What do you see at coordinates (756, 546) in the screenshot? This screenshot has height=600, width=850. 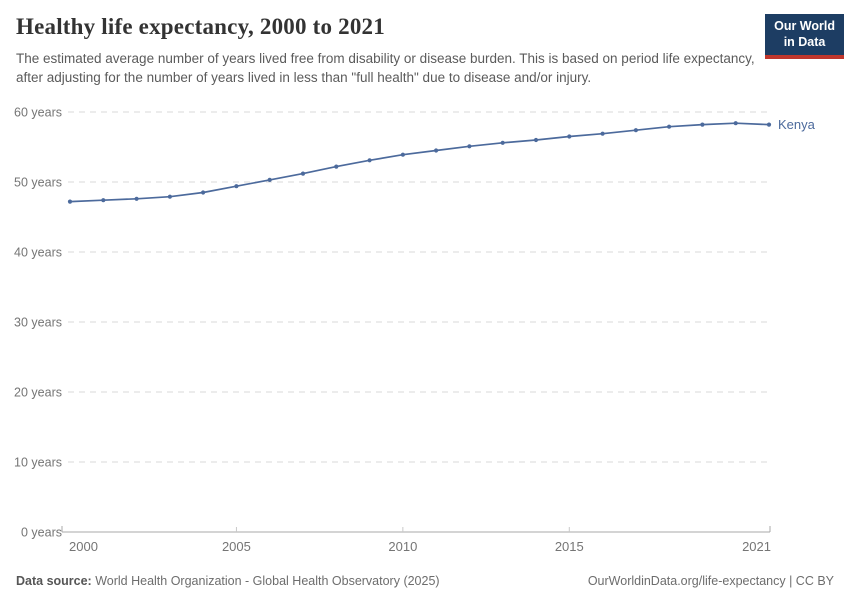 I see `x-tick-label: 2021` at bounding box center [756, 546].